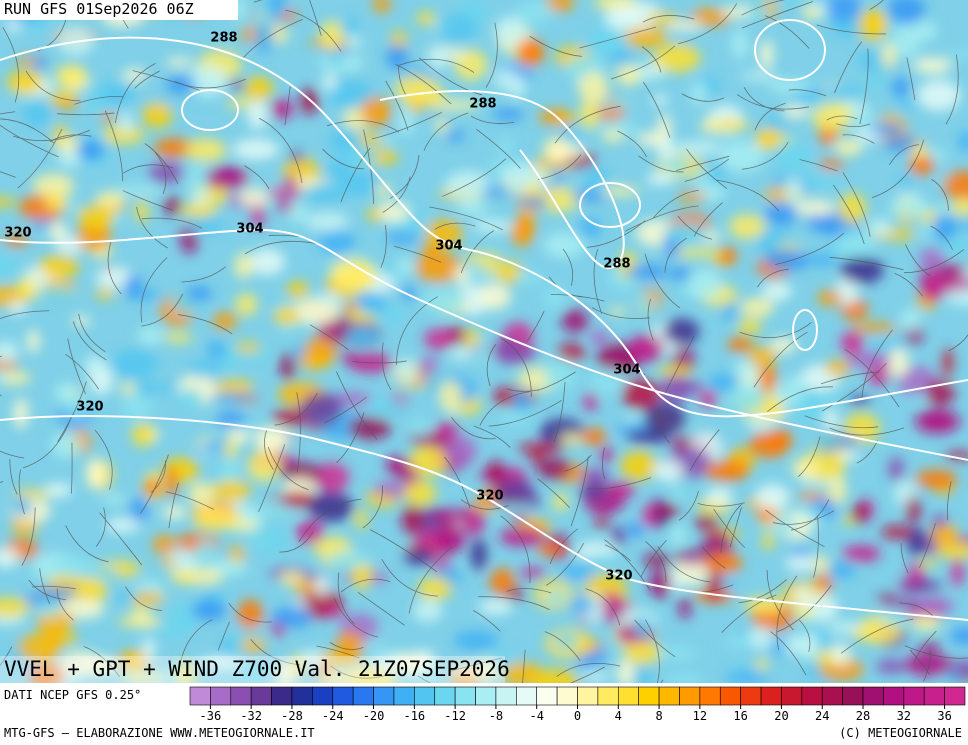 Image resolution: width=968 pixels, height=745 pixels. What do you see at coordinates (700, 716) in the screenshot?
I see `colorbar-tick-label: 12` at bounding box center [700, 716].